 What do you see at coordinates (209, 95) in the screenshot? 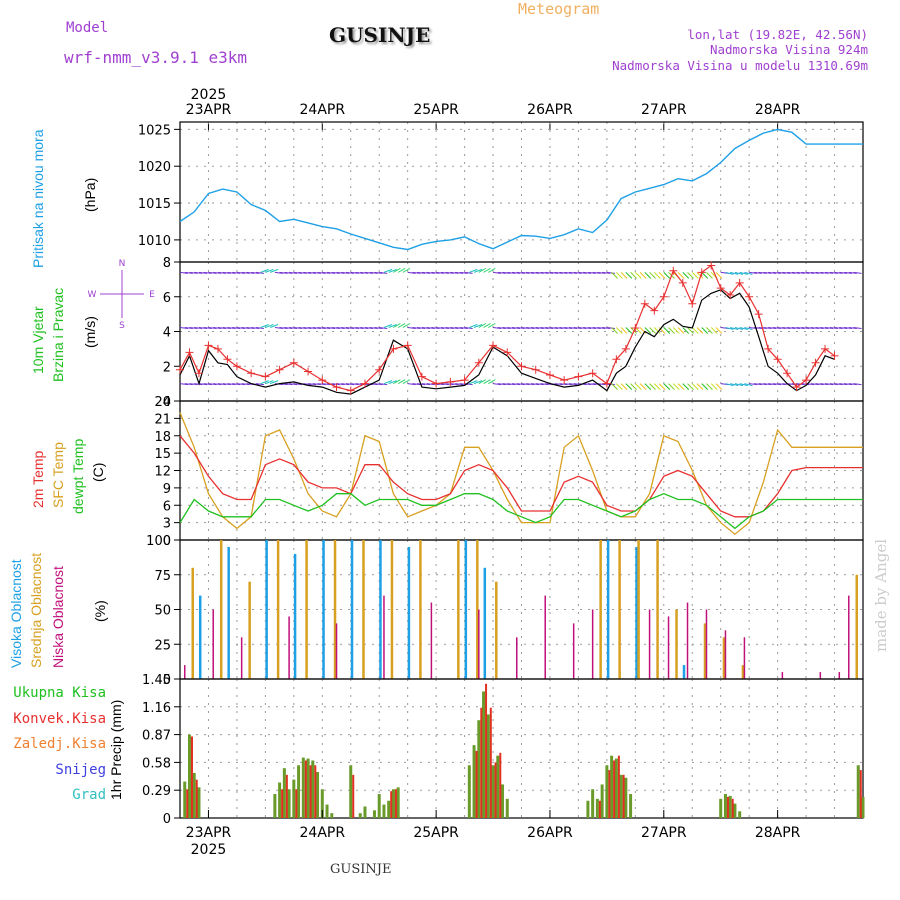
I see `top-year-label: 2025` at bounding box center [209, 95].